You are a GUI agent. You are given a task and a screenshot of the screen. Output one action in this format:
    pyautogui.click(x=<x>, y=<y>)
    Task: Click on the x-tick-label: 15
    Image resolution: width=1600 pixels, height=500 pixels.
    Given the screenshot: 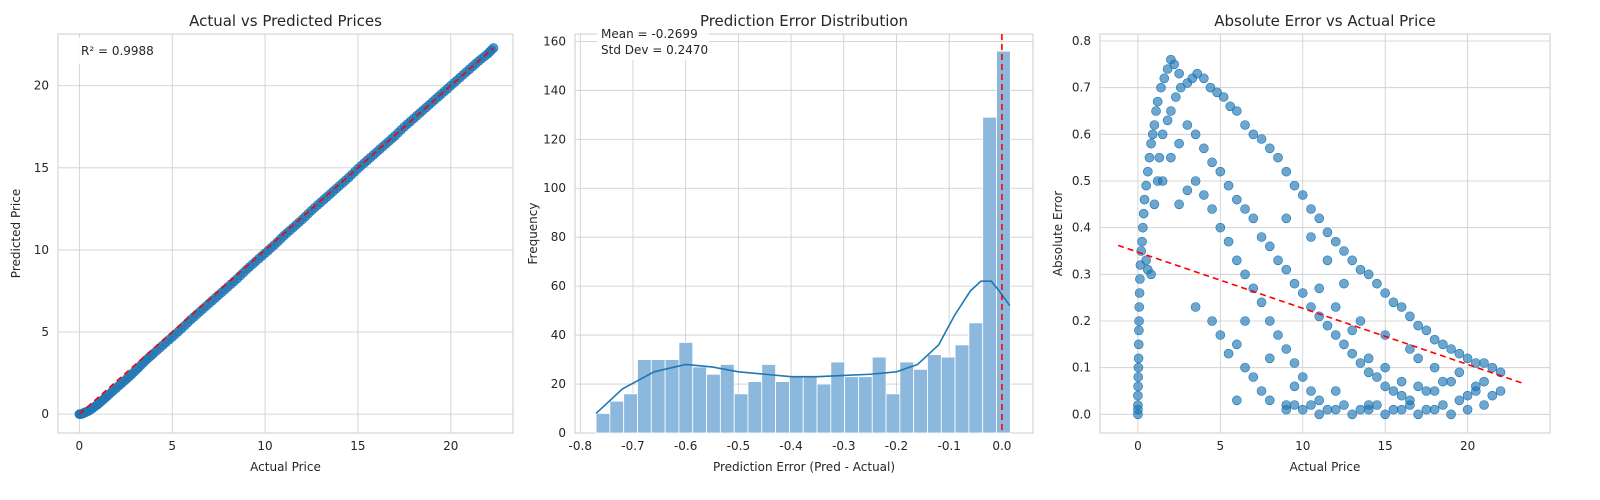 What is the action you would take?
    pyautogui.click(x=357, y=446)
    